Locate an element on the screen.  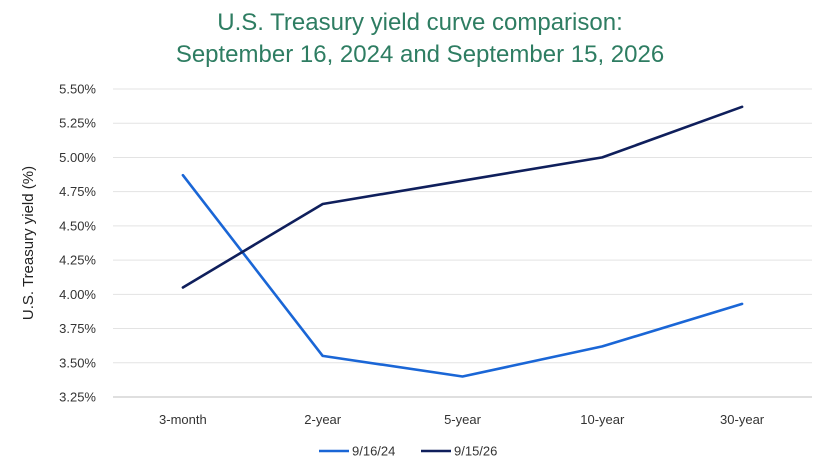
y-tick-label: 3.50% is located at coordinates (77, 362).